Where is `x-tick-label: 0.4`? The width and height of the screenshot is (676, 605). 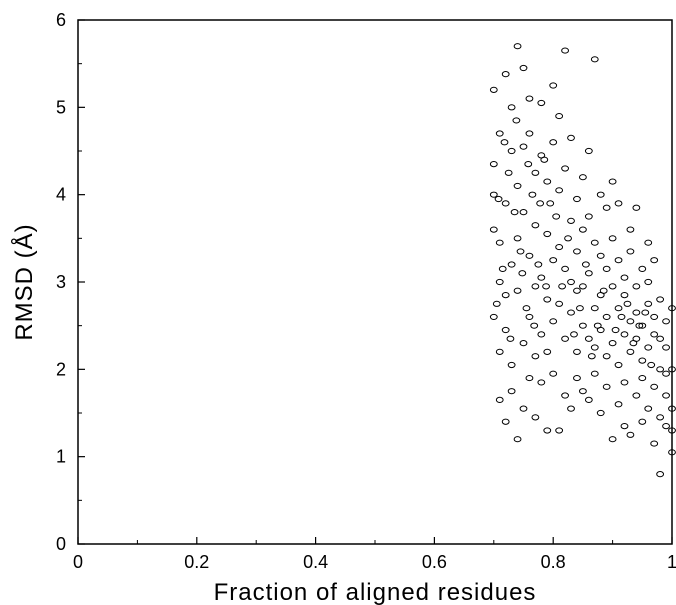
x-tick-label: 0.4 is located at coordinates (315, 562).